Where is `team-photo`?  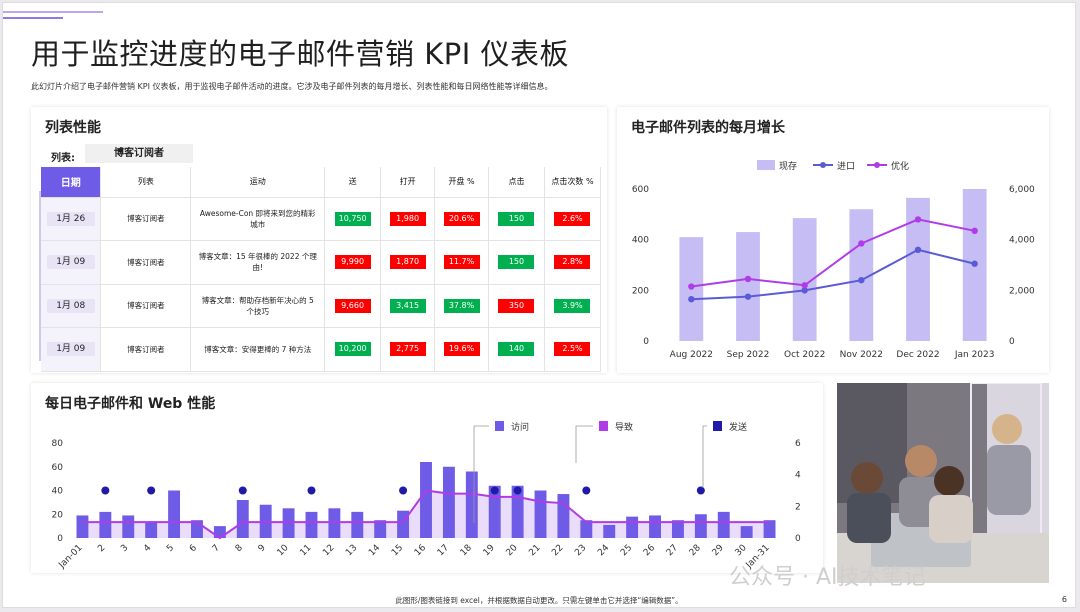
team-photo is located at coordinates (943, 483).